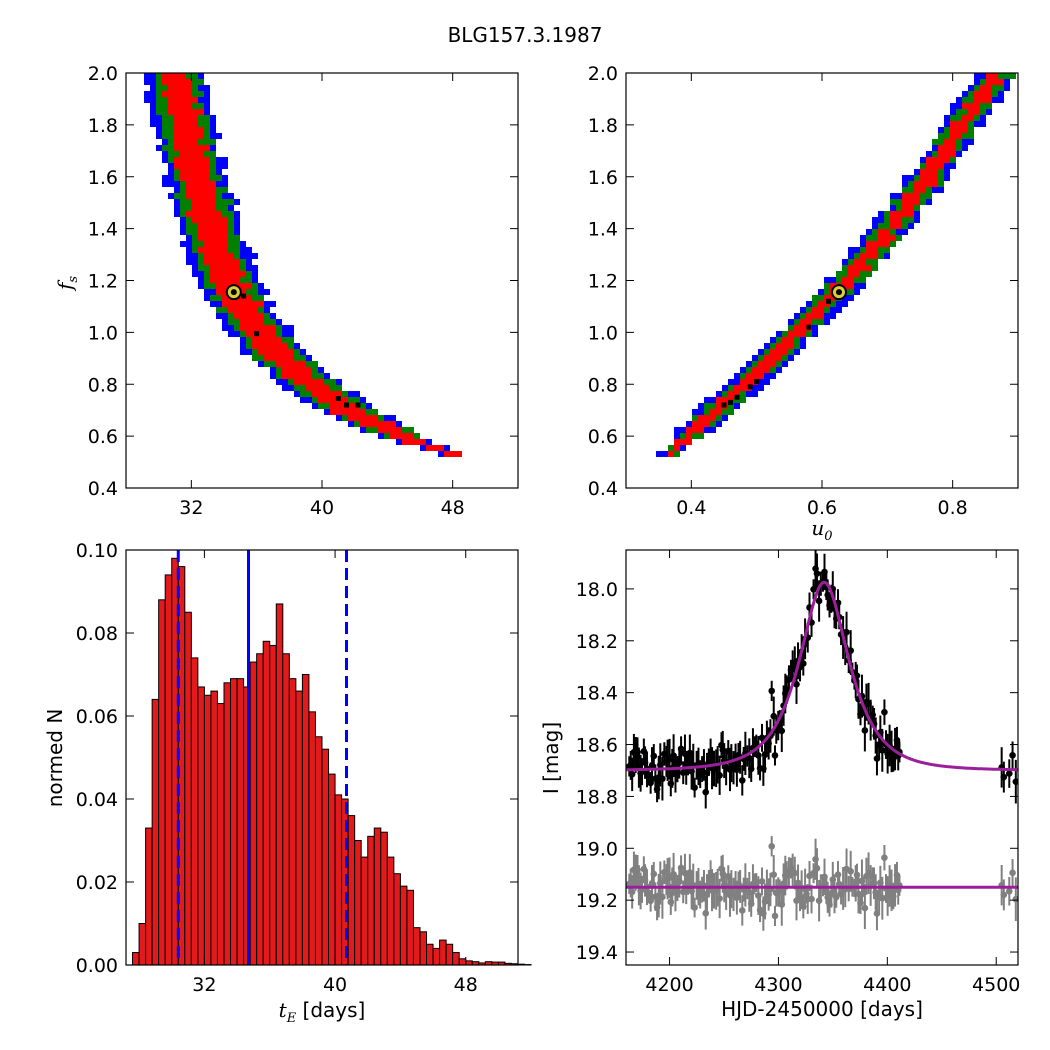 Image resolution: width=1050 pixels, height=1050 pixels. What do you see at coordinates (597, 953) in the screenshot?
I see `y-tick-label: 19.4` at bounding box center [597, 953].